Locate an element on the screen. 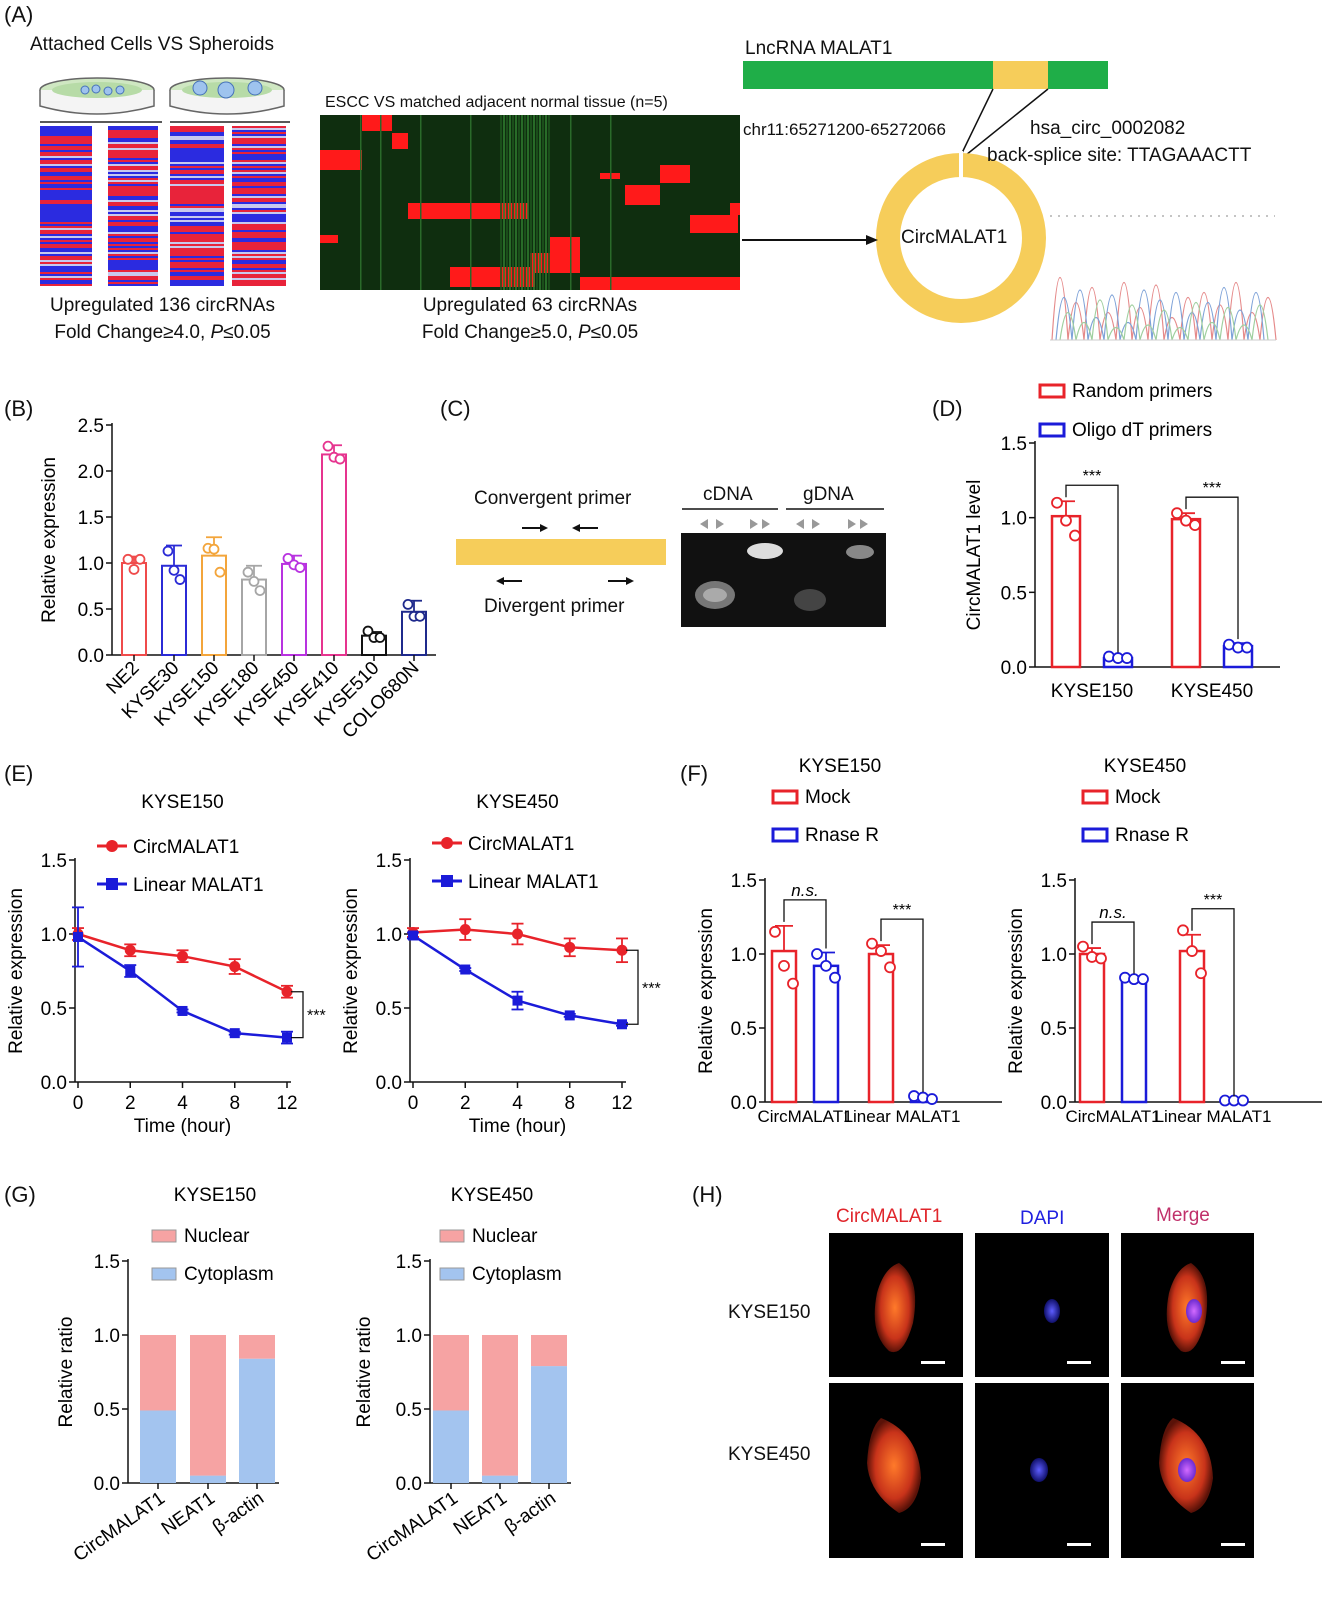 The height and width of the screenshot is (1615, 1331). bar-nuclear is located at coordinates (158, 1373).